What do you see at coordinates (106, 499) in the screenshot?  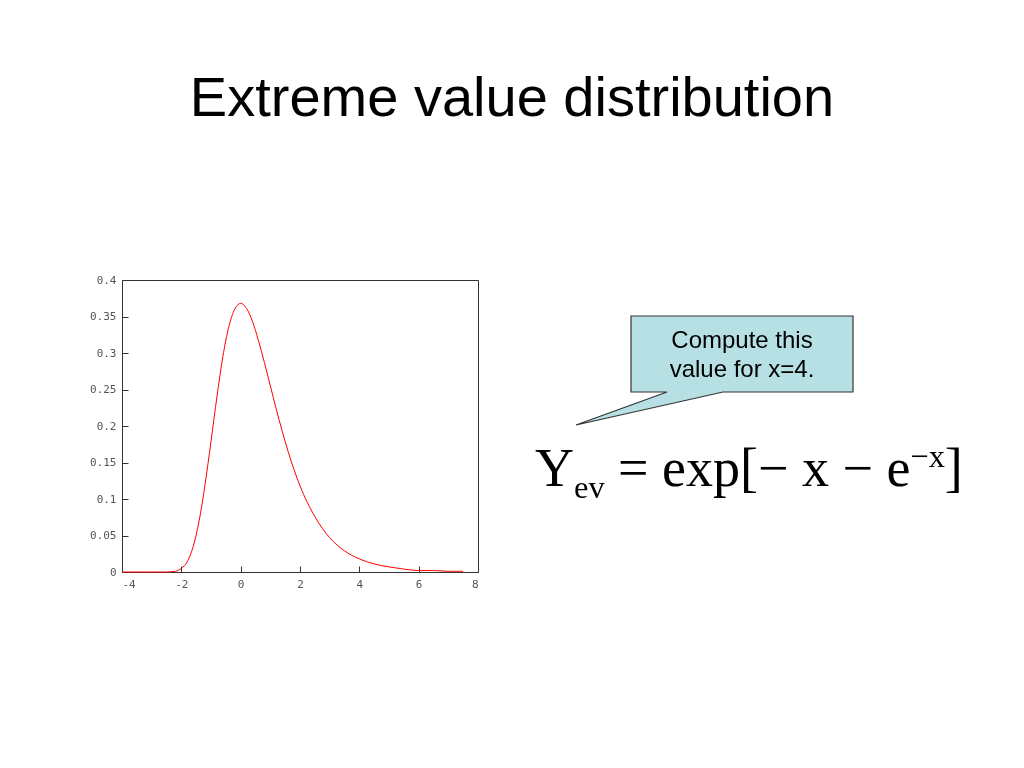 I see `y-tick-label: 0.1` at bounding box center [106, 499].